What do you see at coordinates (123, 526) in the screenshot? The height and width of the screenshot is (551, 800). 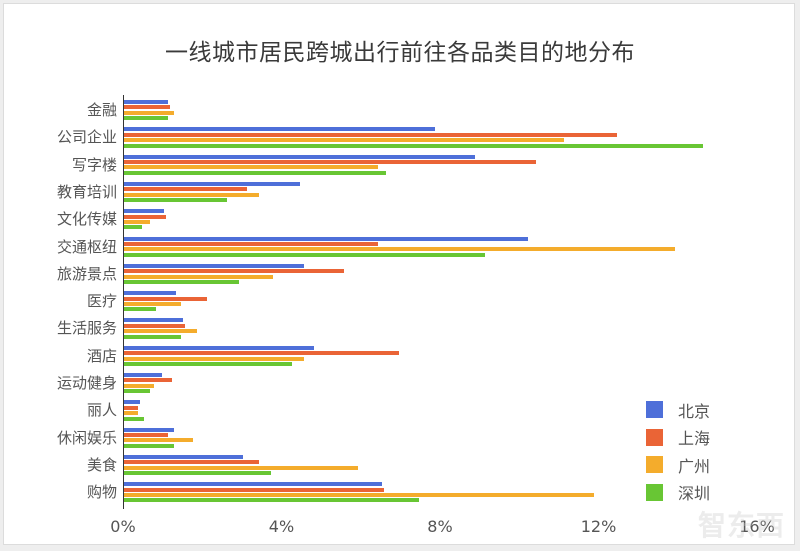 I see `x-tick-label: 0%` at bounding box center [123, 526].